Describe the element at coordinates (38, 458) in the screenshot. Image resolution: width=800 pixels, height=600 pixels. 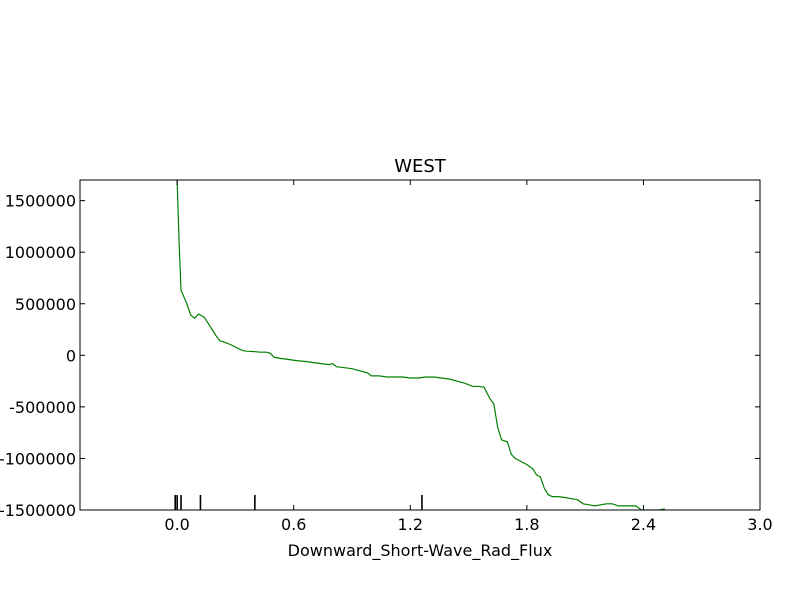
I see `y-tick-label: -1000000` at that location.